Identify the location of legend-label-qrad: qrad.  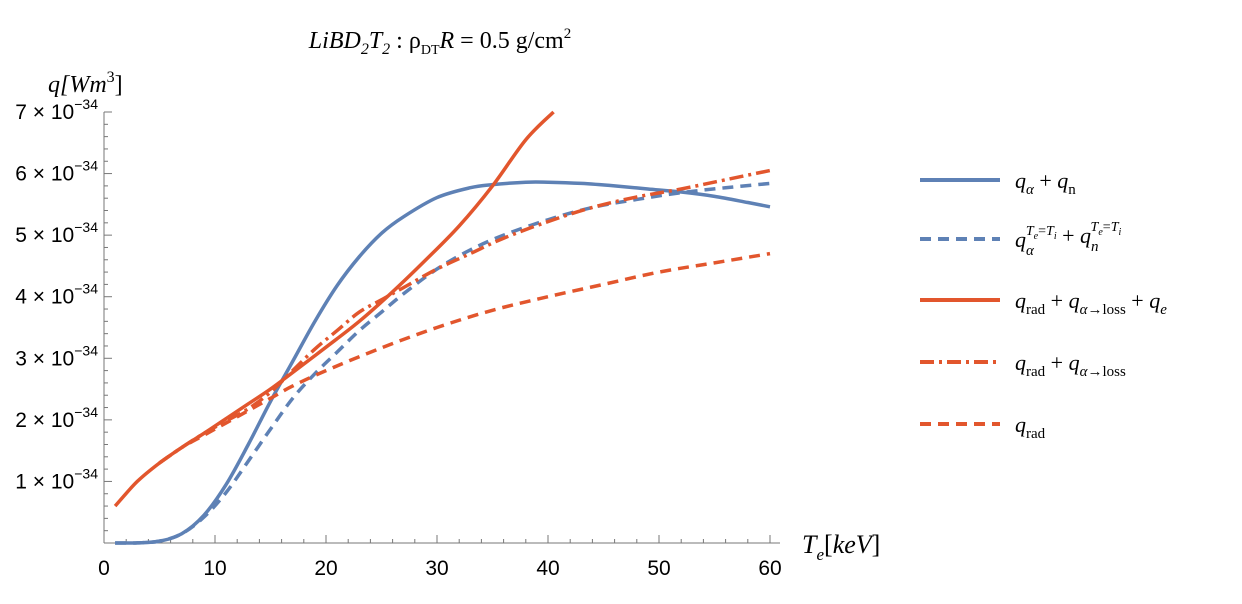
(1030, 427).